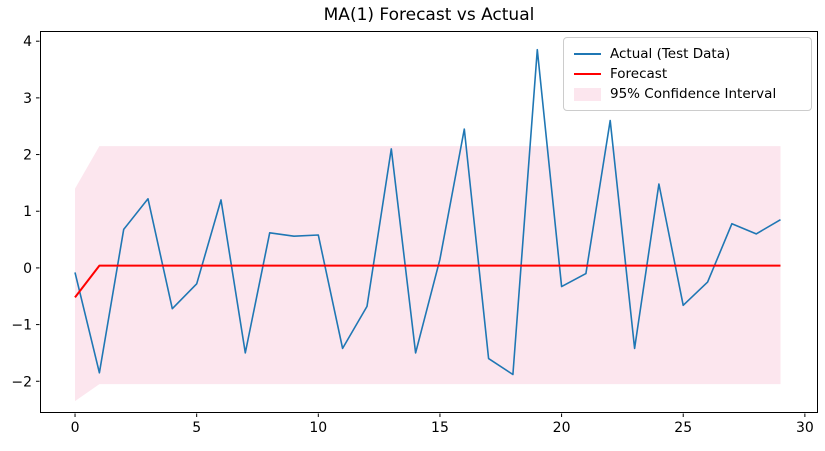  What do you see at coordinates (670, 54) in the screenshot?
I see `legend-label-actual: Actual (Test Data)` at bounding box center [670, 54].